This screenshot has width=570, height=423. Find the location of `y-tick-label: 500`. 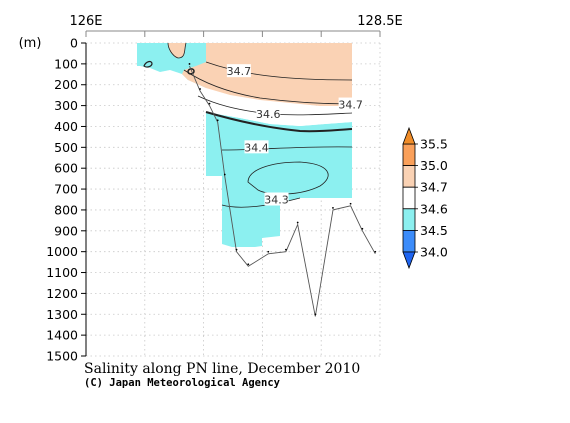

y-tick-label: 500 is located at coordinates (66, 147).